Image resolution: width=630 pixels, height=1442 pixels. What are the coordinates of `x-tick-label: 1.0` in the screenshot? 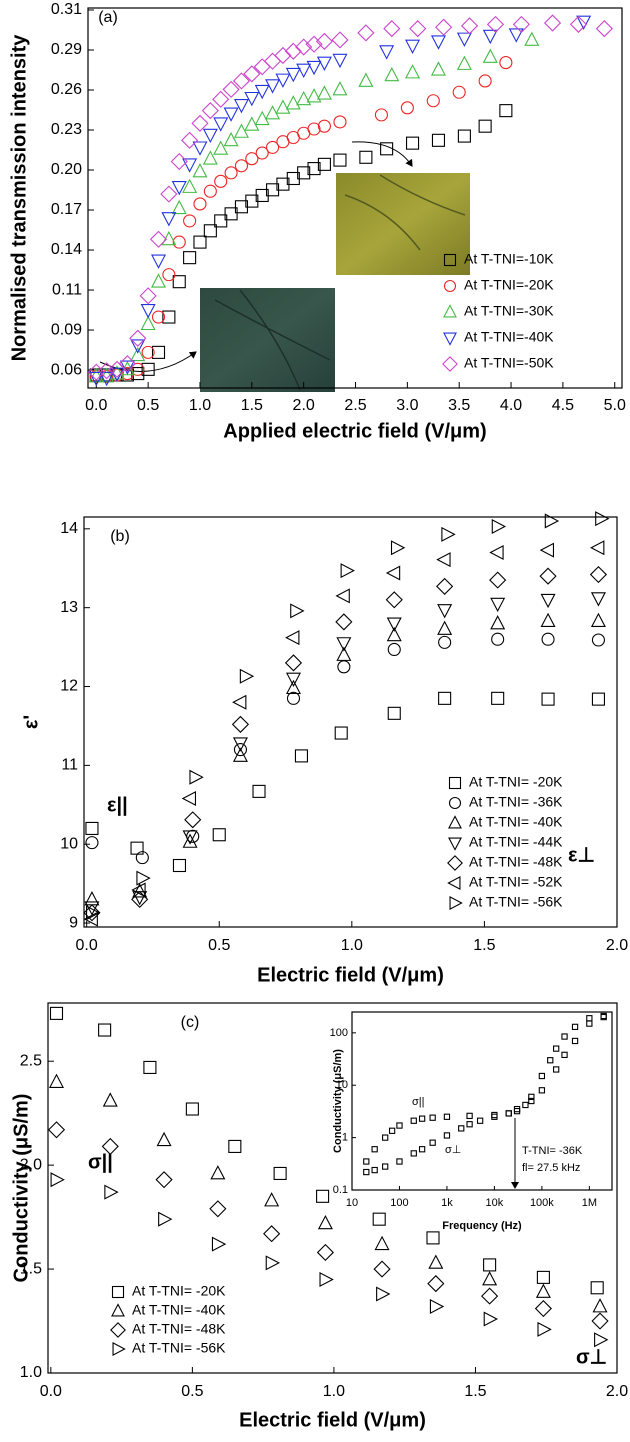 It's located at (334, 1391).